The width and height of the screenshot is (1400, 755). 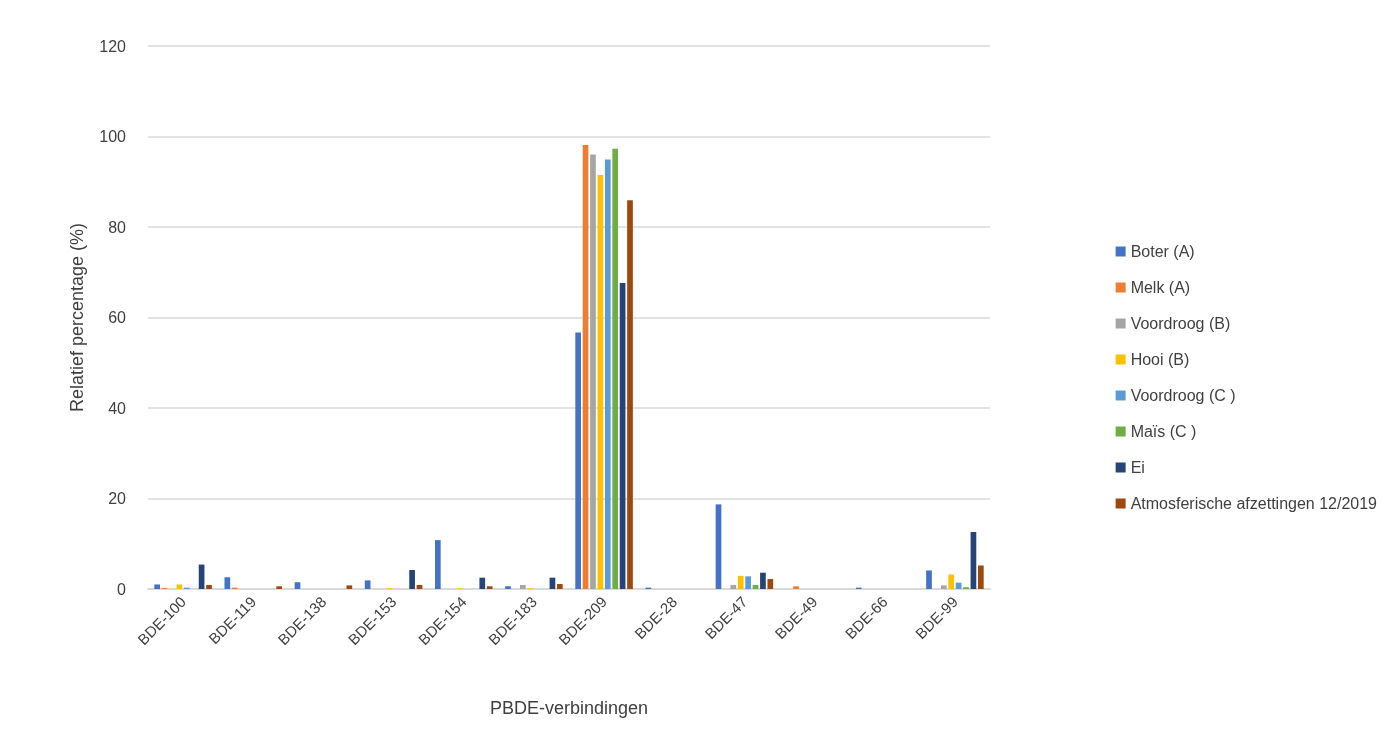 What do you see at coordinates (569, 708) in the screenshot?
I see `x-axis-title: PBDE-verbindingen` at bounding box center [569, 708].